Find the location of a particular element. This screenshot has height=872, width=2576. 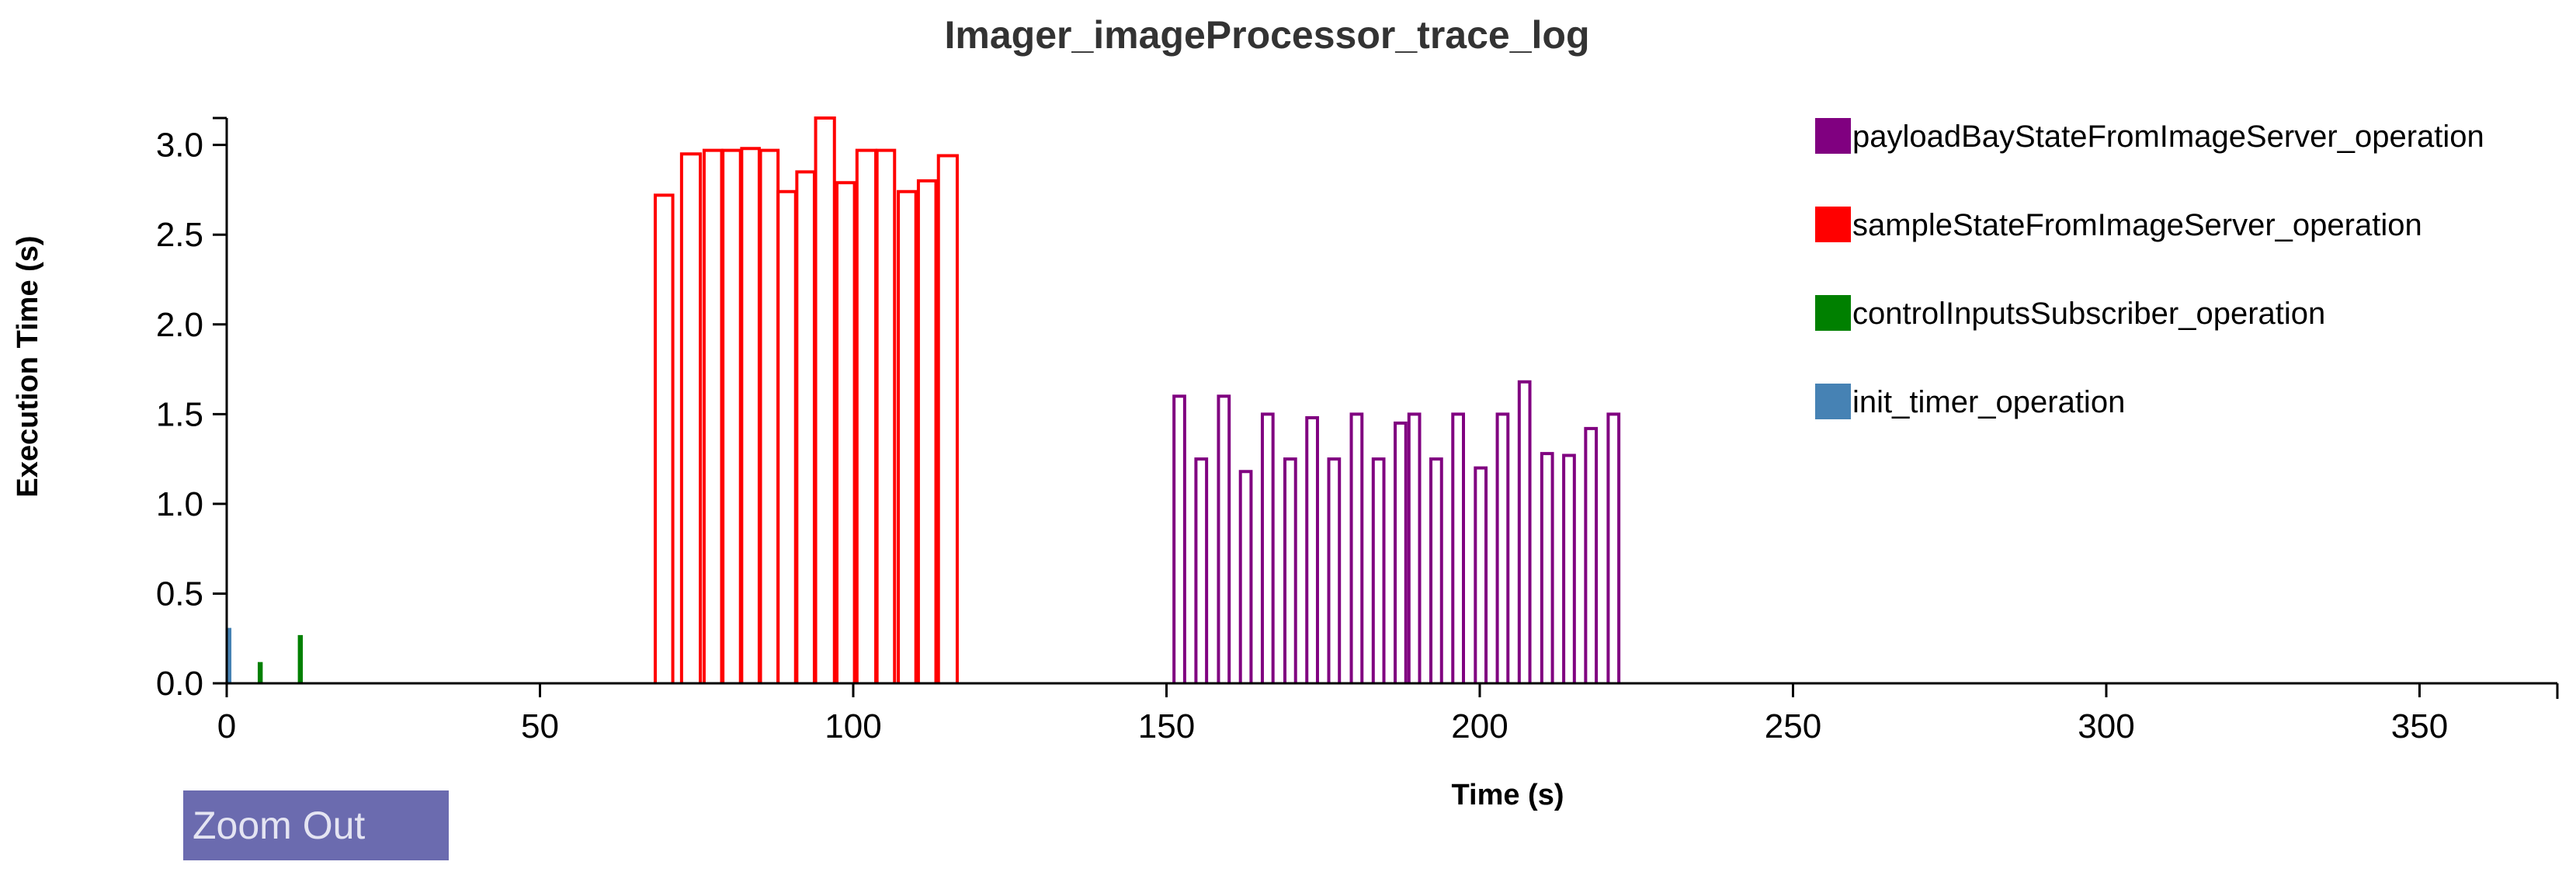

x-tick-label: 350 is located at coordinates (2419, 726).